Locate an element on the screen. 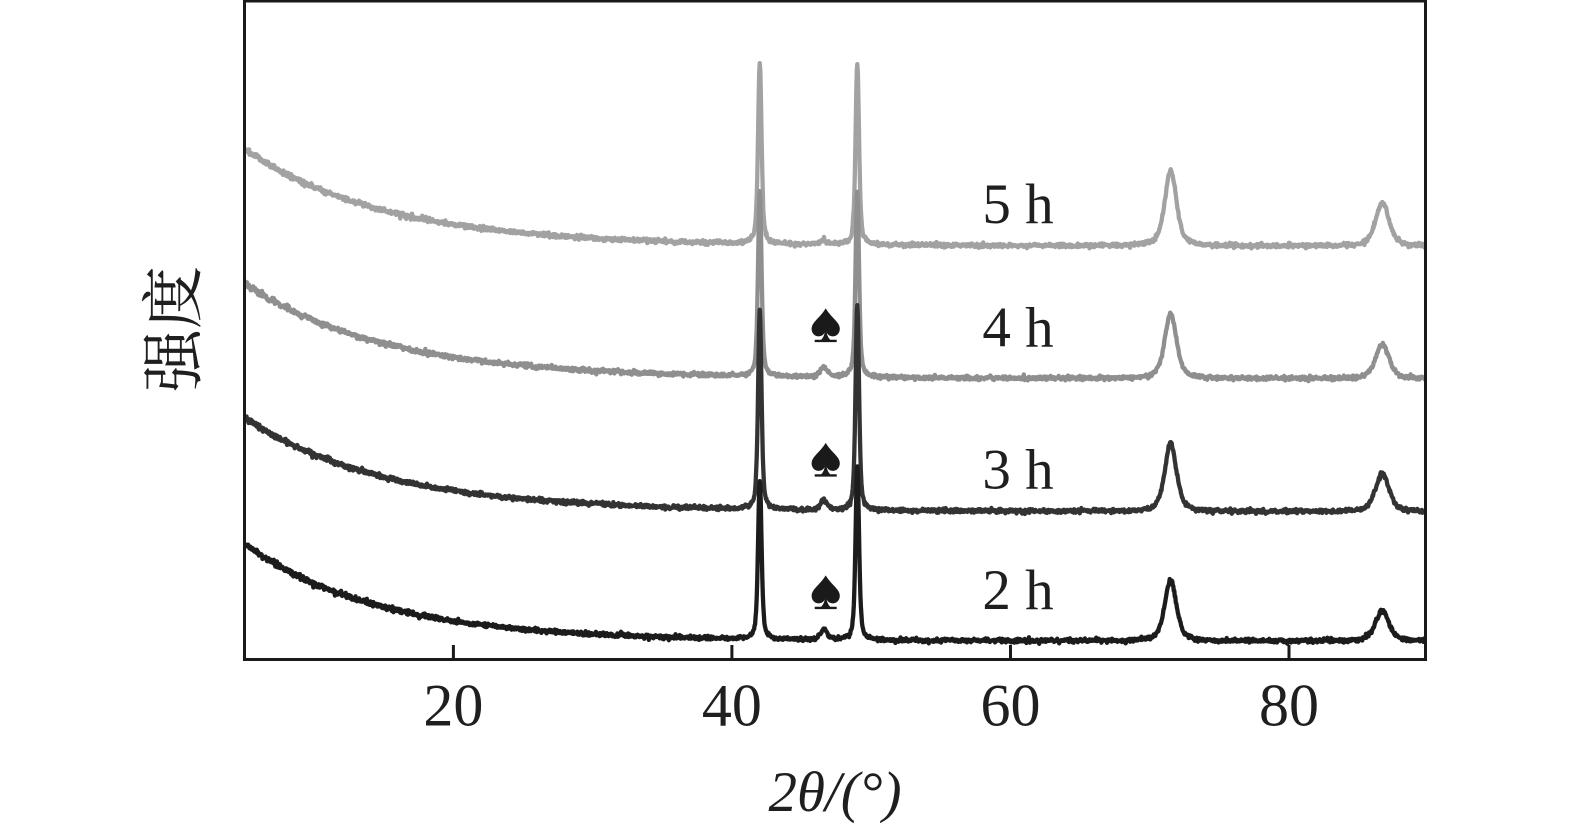  svg-text: 4 h is located at coordinates (1017, 328).